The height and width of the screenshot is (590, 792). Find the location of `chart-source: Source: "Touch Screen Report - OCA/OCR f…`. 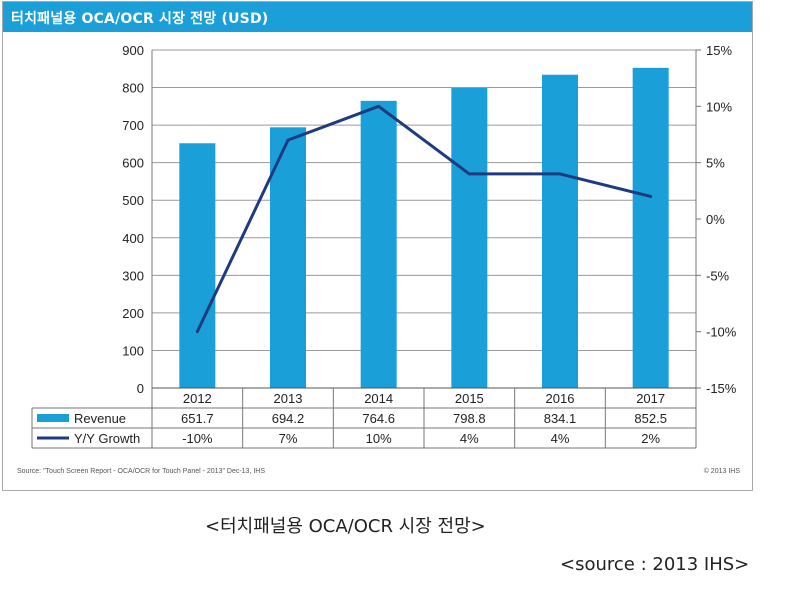

chart-source: Source: "Touch Screen Report - OCA/OCR f… is located at coordinates (141, 471).